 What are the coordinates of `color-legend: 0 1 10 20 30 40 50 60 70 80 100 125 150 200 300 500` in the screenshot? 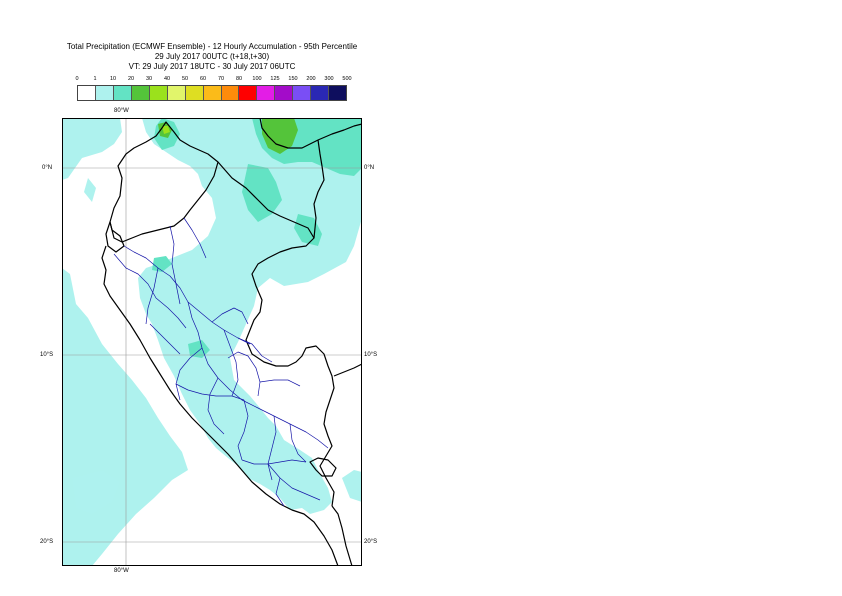 It's located at (213, 88).